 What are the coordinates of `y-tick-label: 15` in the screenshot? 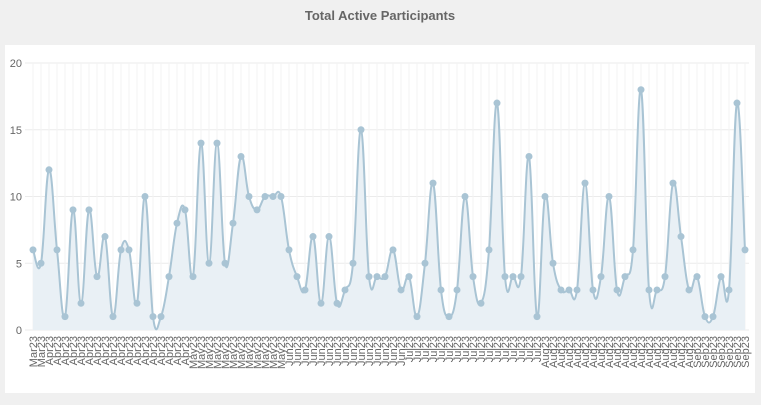 It's located at (16, 131).